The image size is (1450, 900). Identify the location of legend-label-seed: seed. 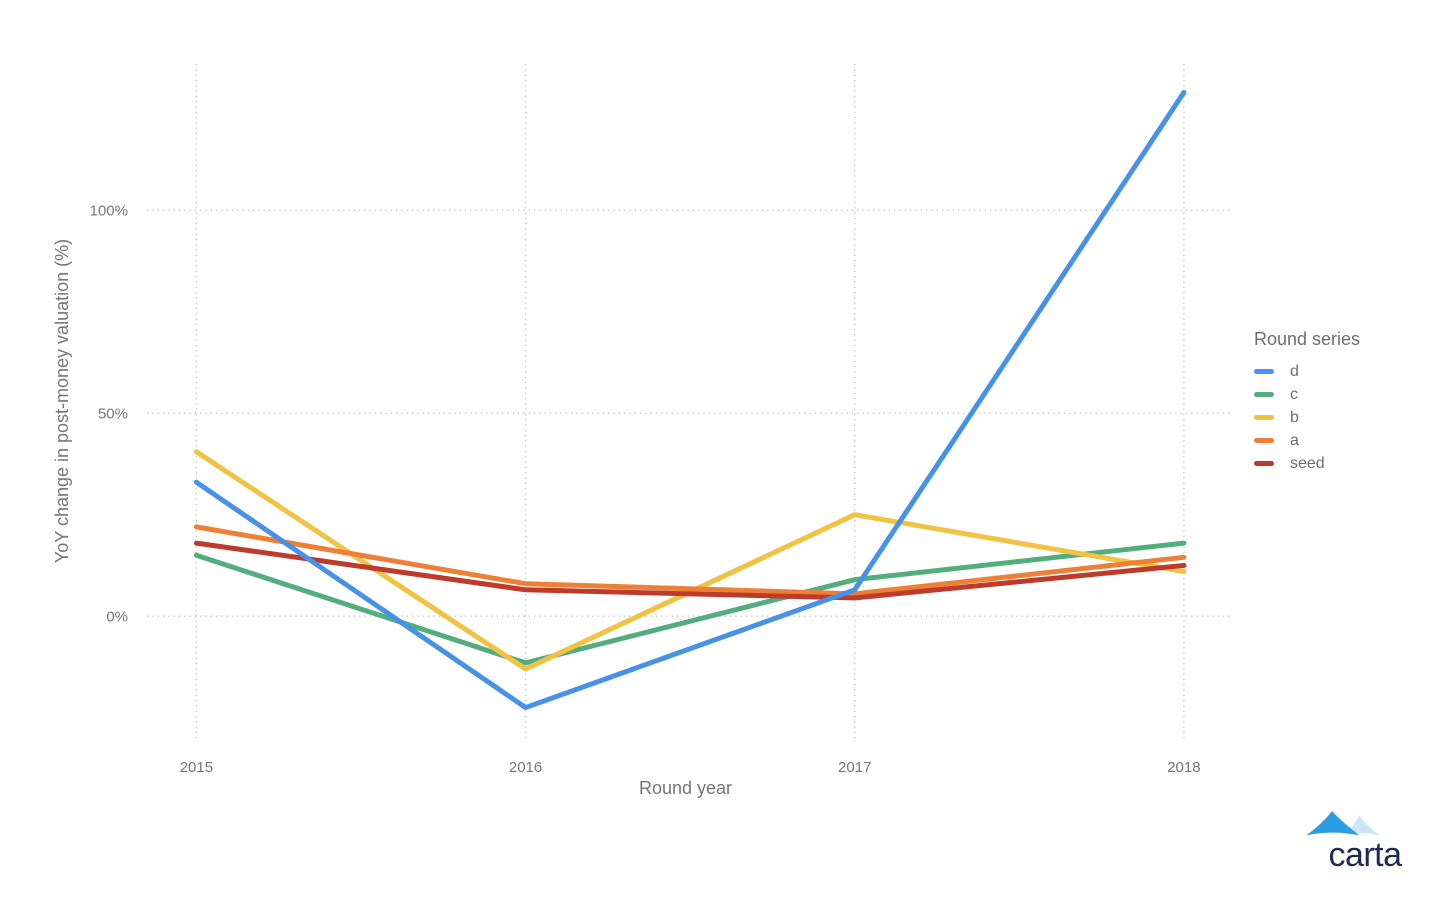
(1307, 463).